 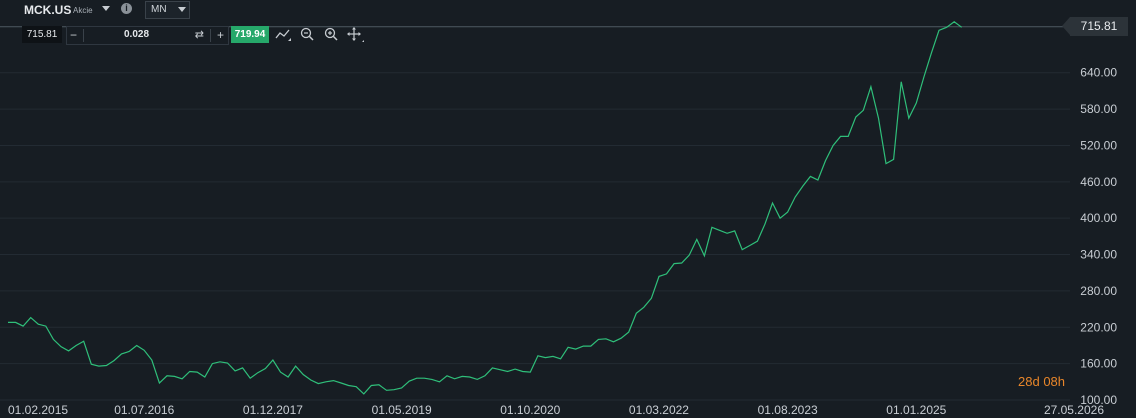 I want to click on y-tick-label: 100.00, so click(x=1098, y=400).